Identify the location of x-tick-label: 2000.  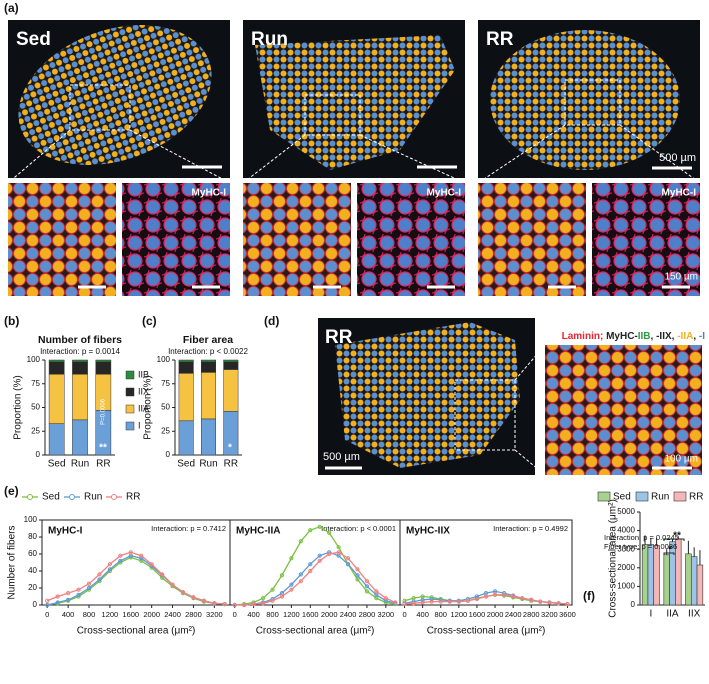
(329, 614).